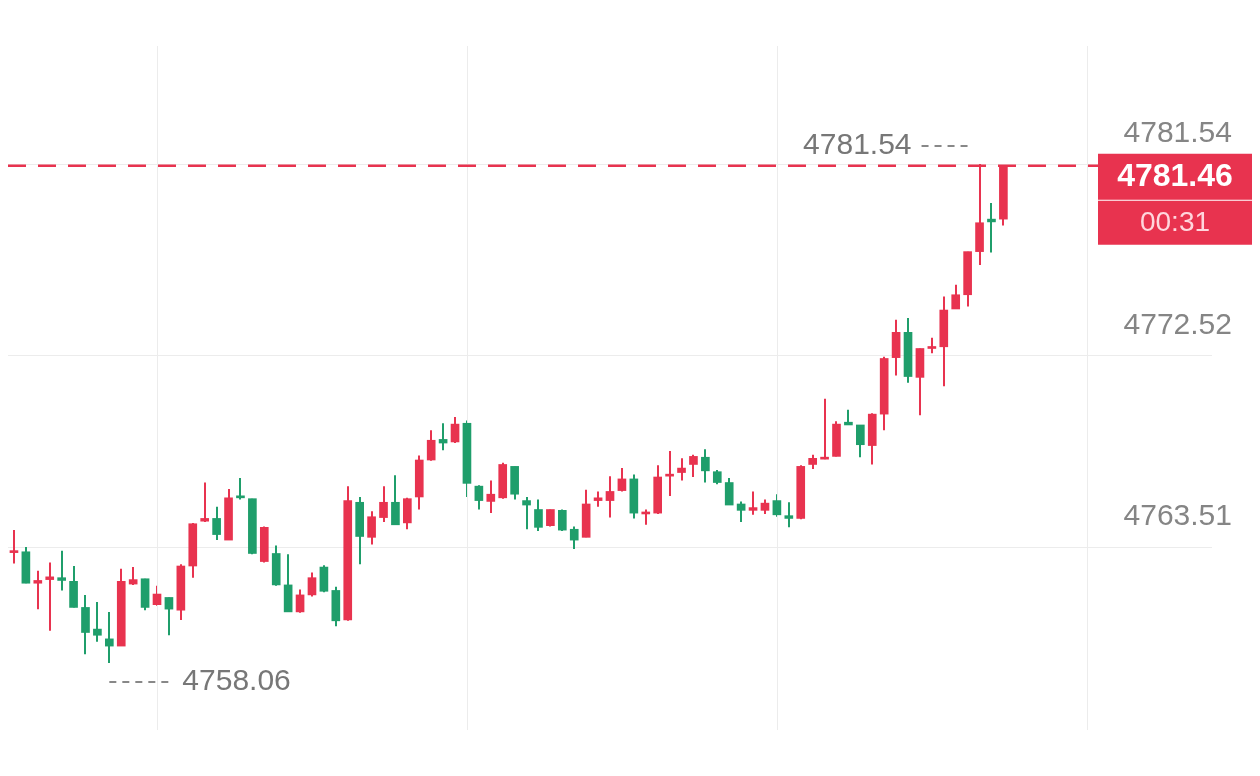  Describe the element at coordinates (1177, 132) in the screenshot. I see `y-tick-label: 4781.54` at that location.